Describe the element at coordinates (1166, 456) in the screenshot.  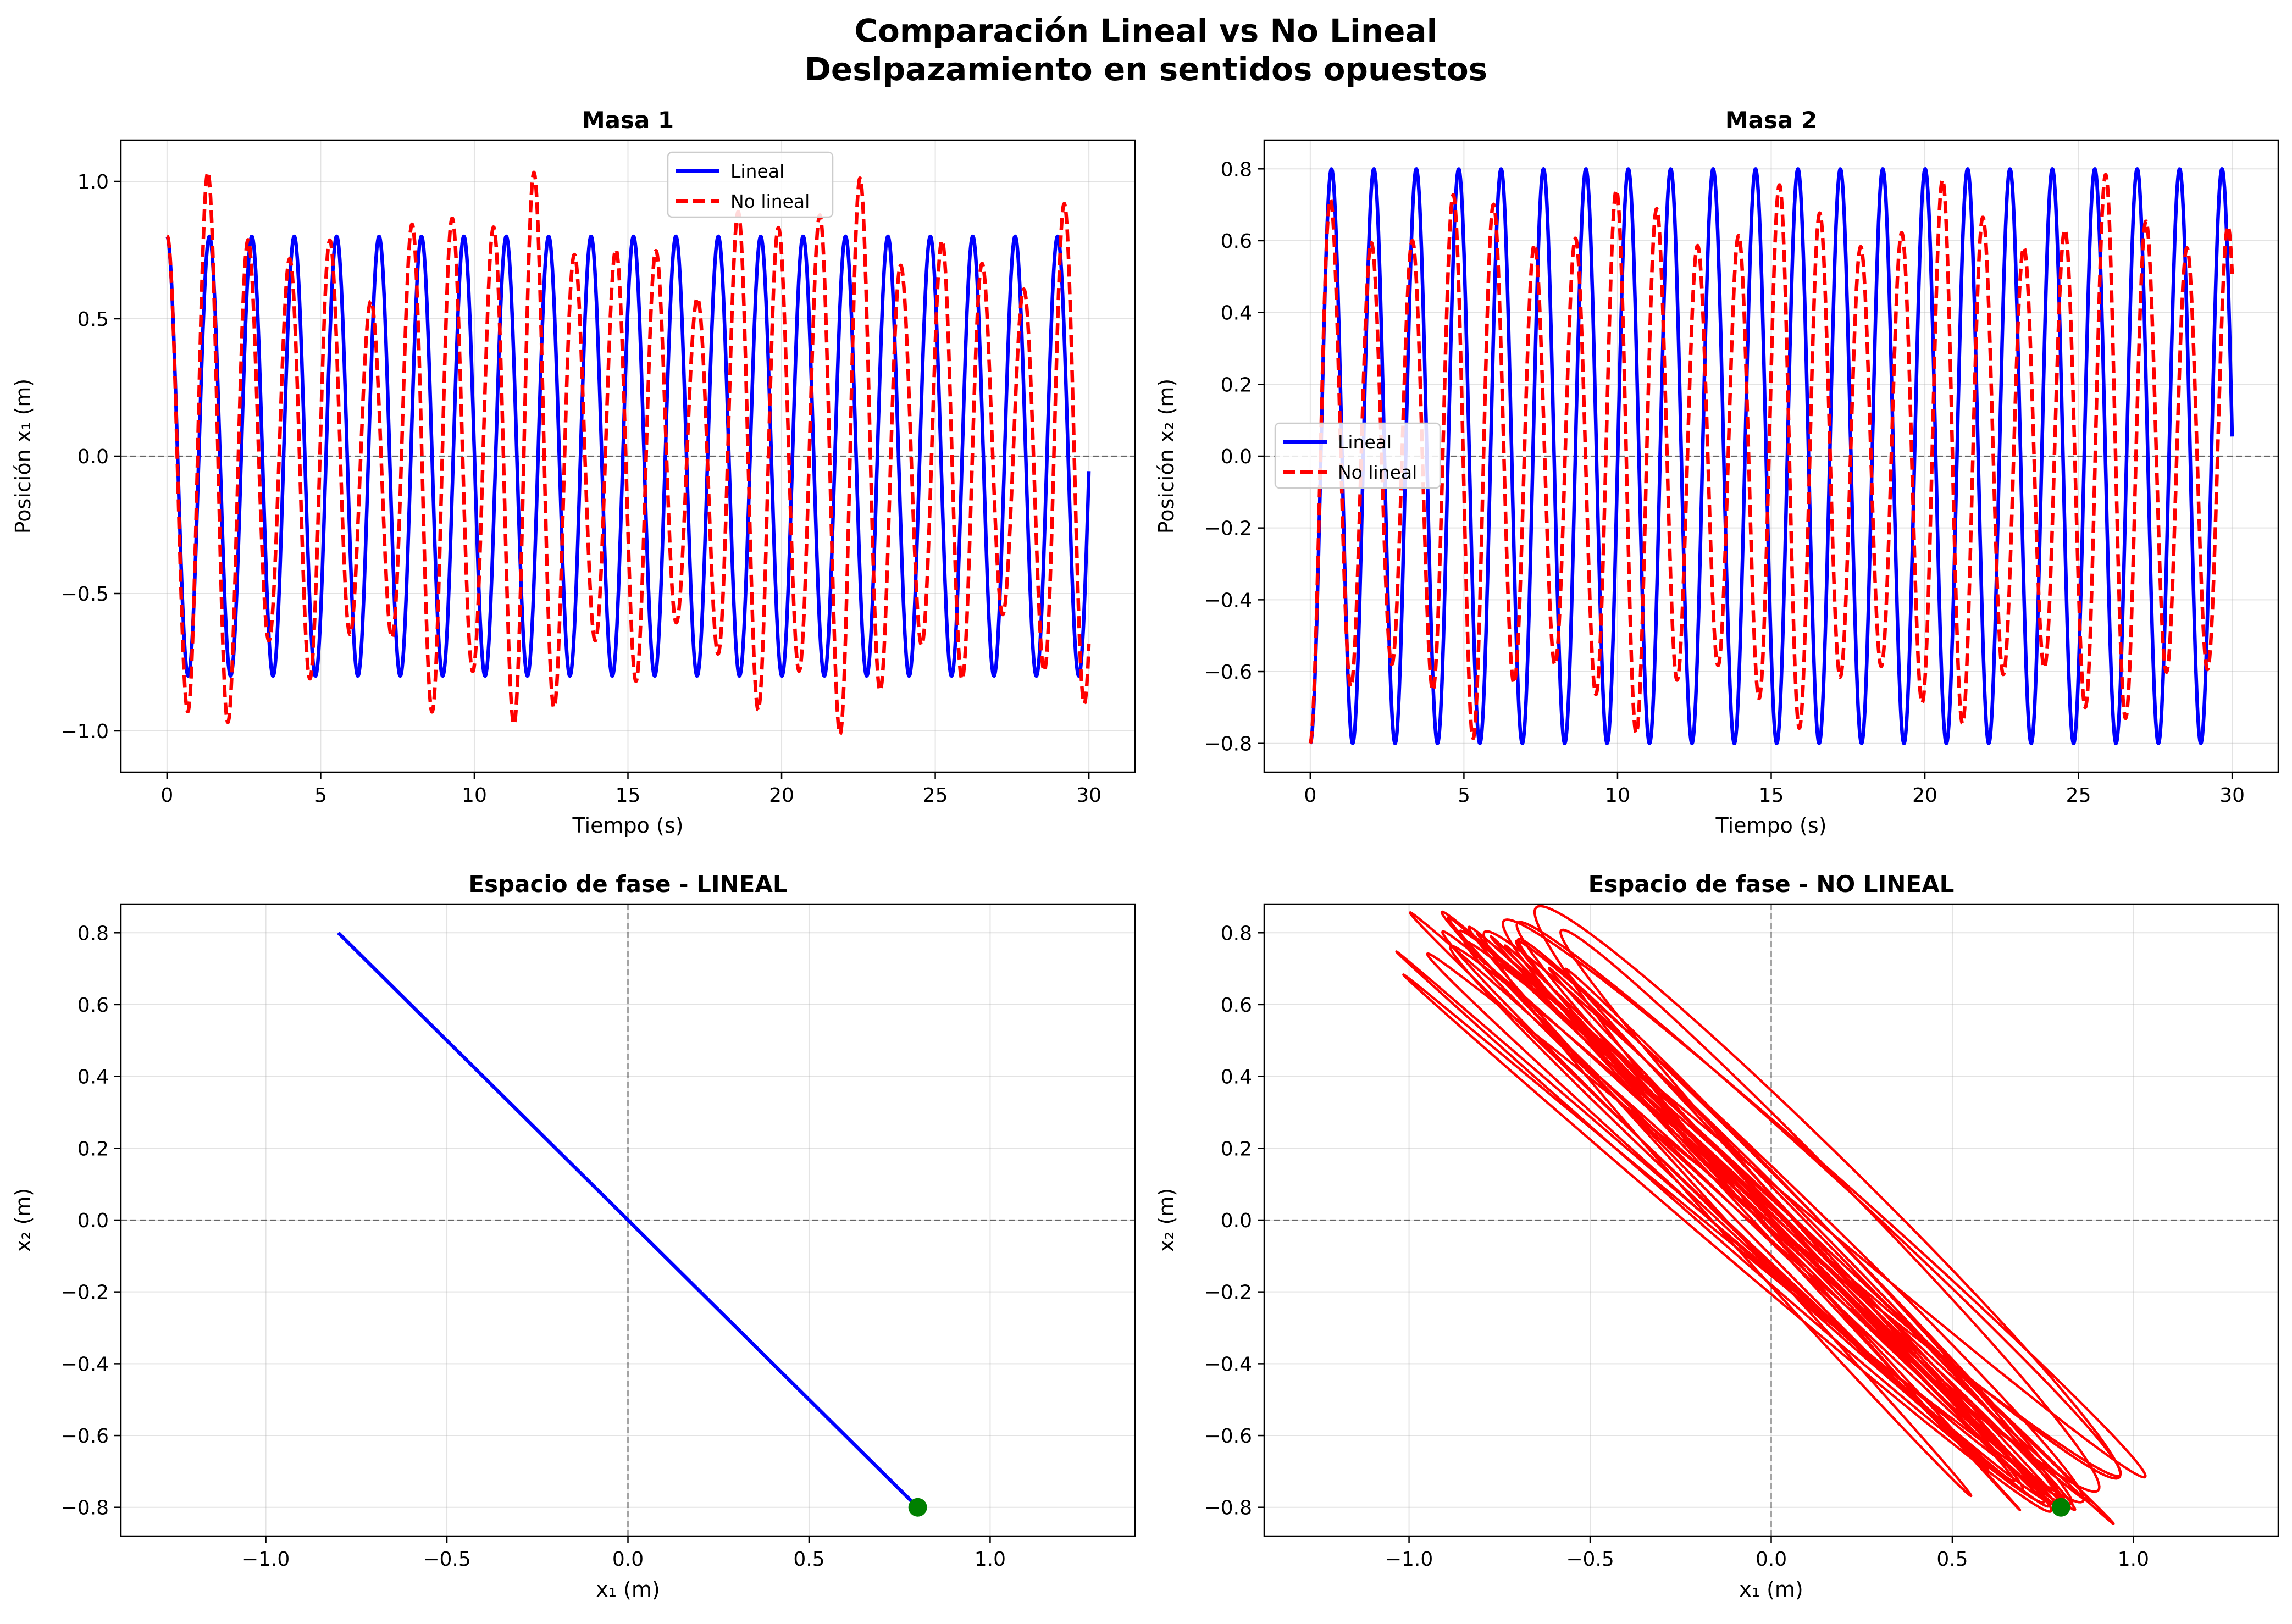
I see `y-axis-label: Posición x₂ (m)` at that location.